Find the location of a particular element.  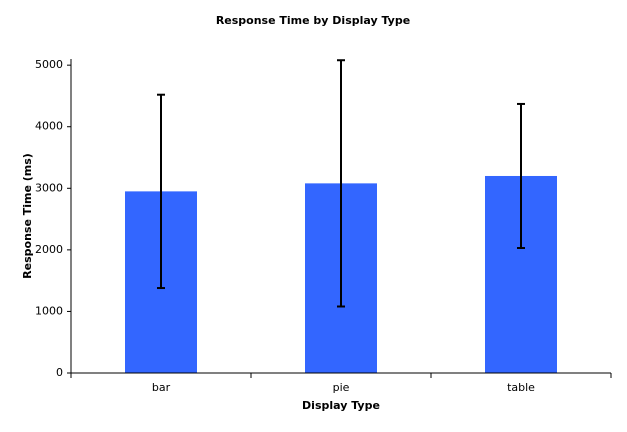

y-tick-label: 0 is located at coordinates (59, 372).